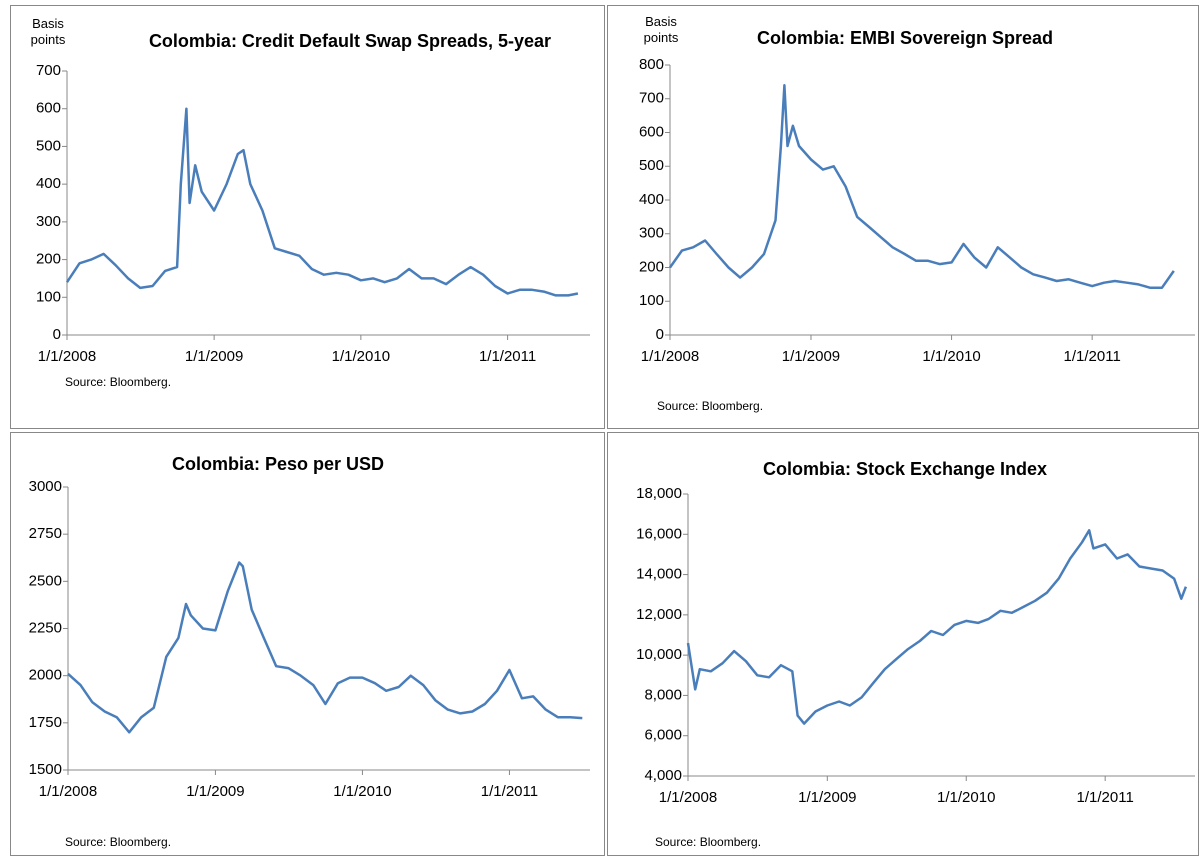 The width and height of the screenshot is (1199, 856). I want to click on chart-title: Colombia: Peso per USD, so click(278, 464).